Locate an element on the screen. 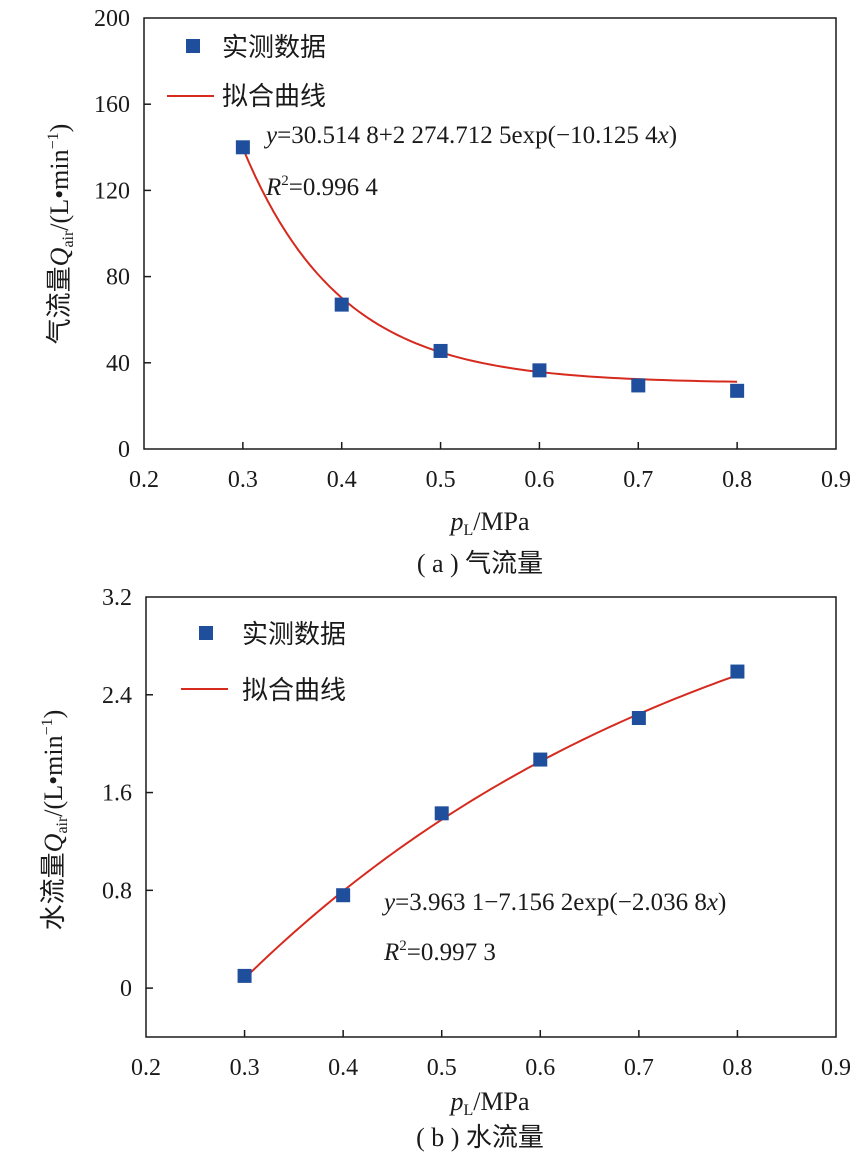  fit-equation-a: y=30.514 8+2 274.712 5exp(−10.125 4x) is located at coordinates (470, 135).